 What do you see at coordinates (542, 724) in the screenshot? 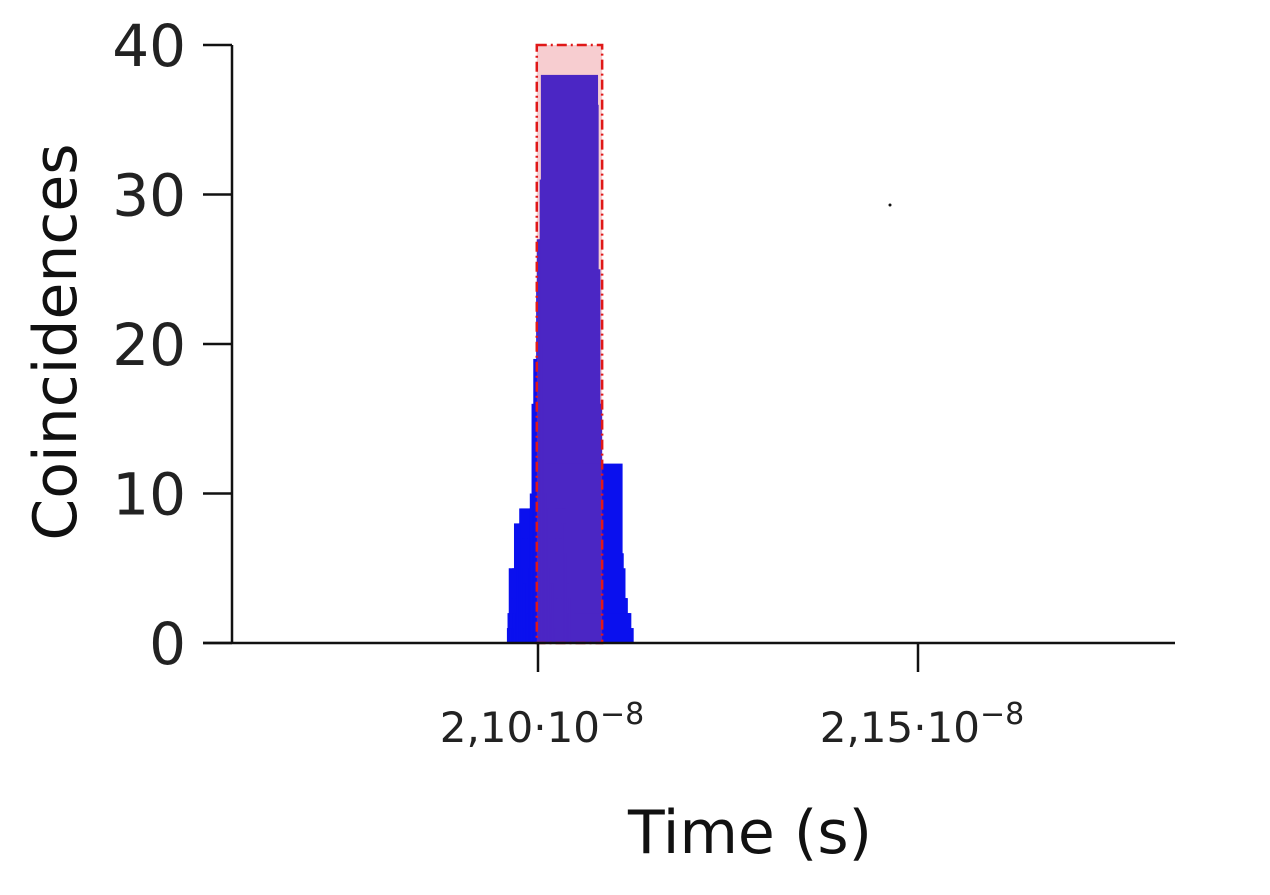
I see `x-tick-label: 2,10·10⁻⁸` at bounding box center [542, 724].